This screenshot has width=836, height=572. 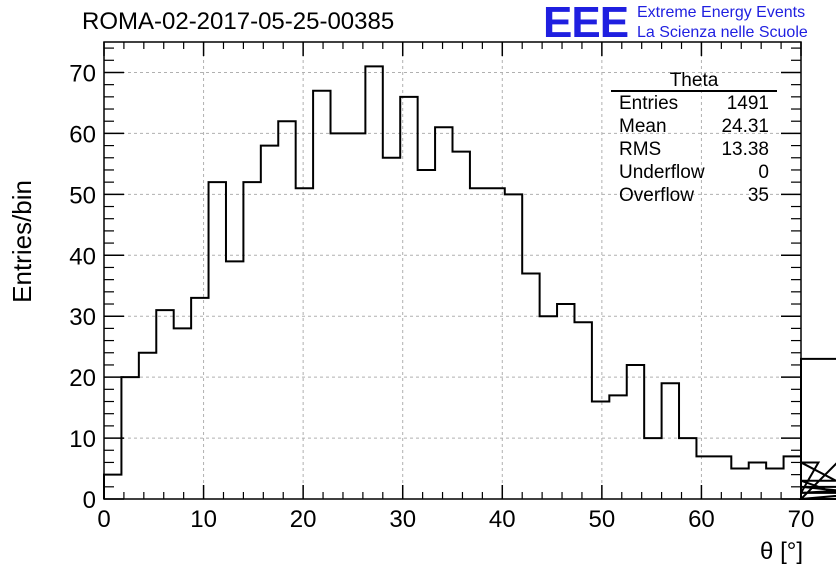 I want to click on y-axis-label: Entries/bin, so click(x=22, y=241).